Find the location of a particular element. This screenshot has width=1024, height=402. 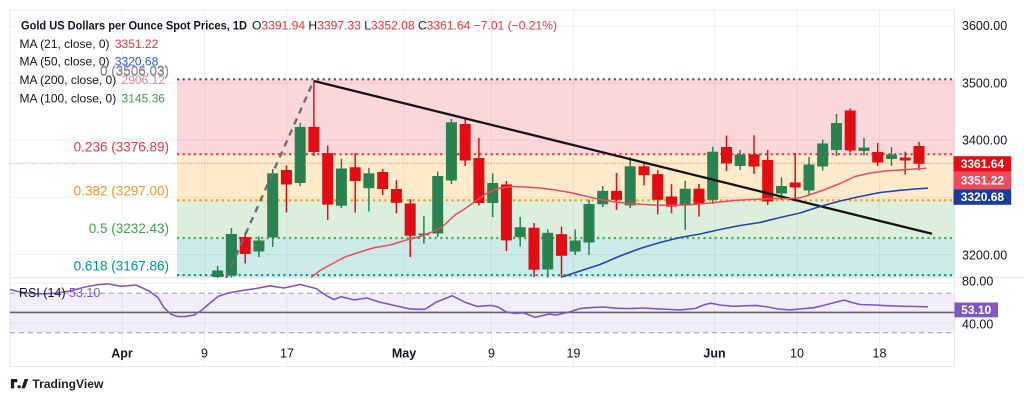

svg-text: 40.00 is located at coordinates (977, 325).